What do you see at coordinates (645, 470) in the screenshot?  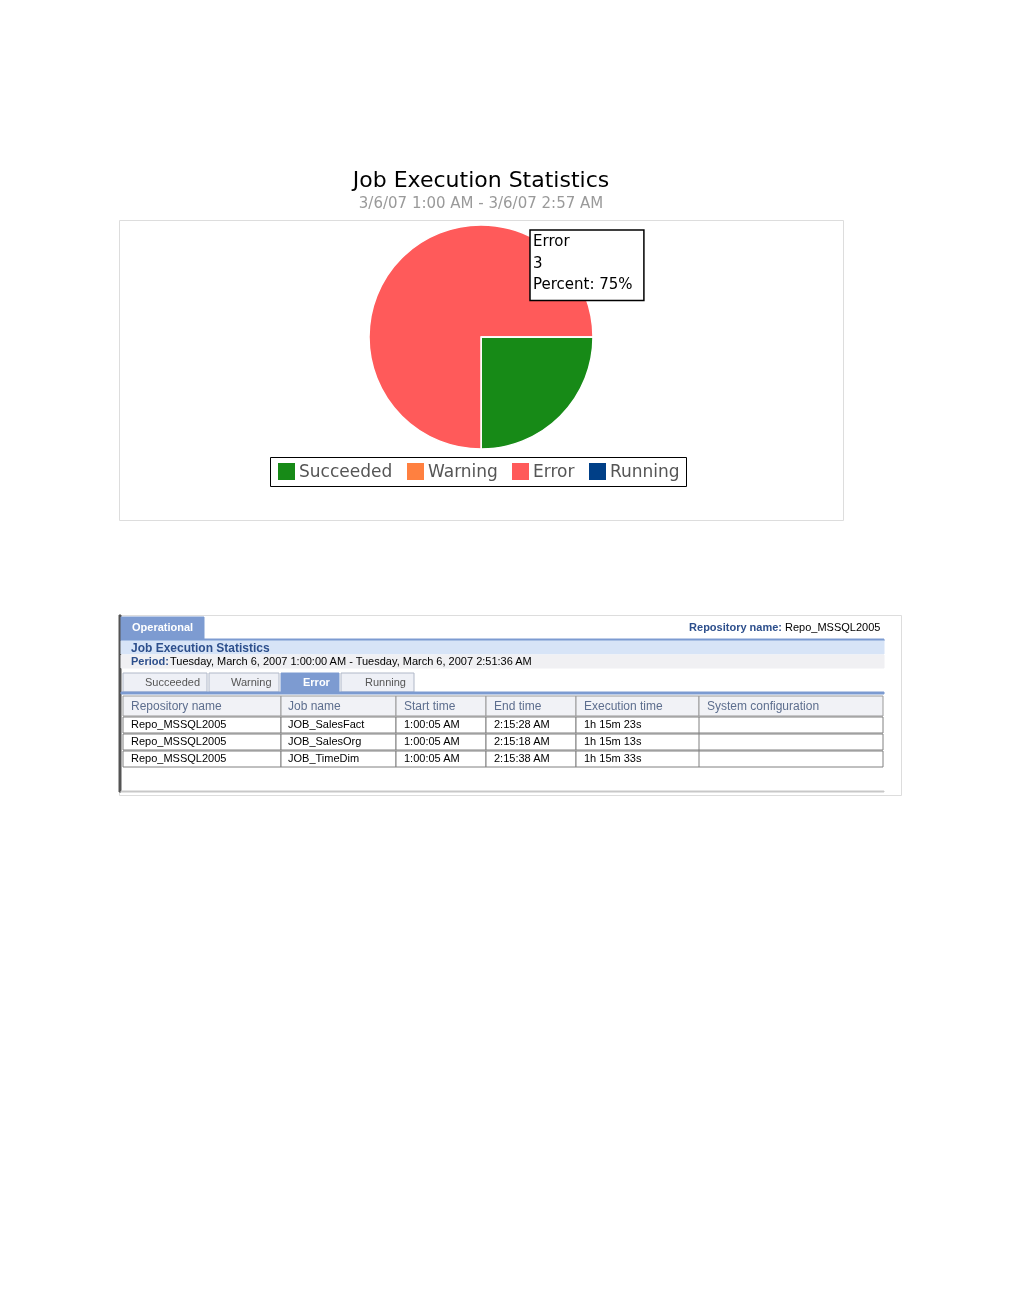 I see `legend-label: Running` at bounding box center [645, 470].